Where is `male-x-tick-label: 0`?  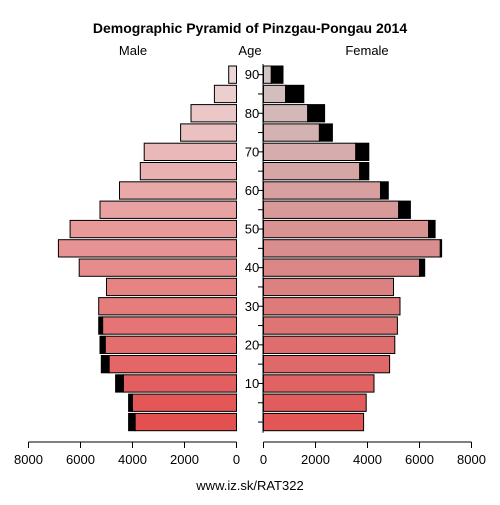 male-x-tick-label: 0 is located at coordinates (236, 459).